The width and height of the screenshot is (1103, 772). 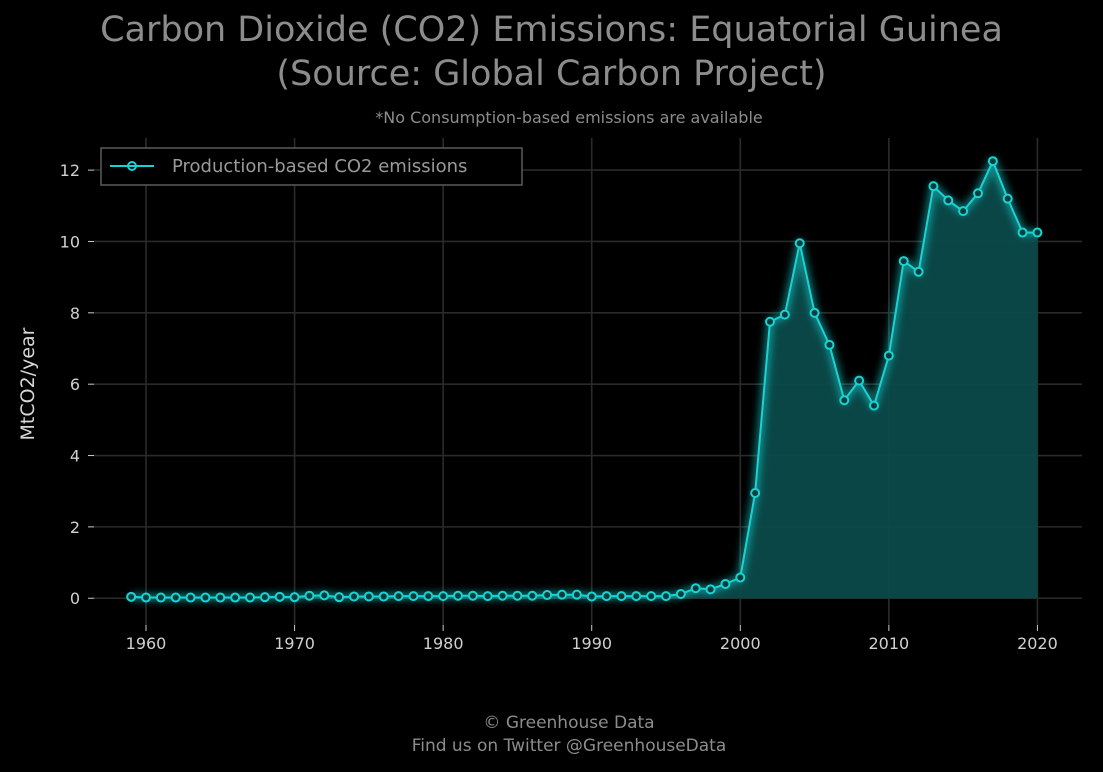 What do you see at coordinates (443, 643) in the screenshot?
I see `x-tick-label: 1980` at bounding box center [443, 643].